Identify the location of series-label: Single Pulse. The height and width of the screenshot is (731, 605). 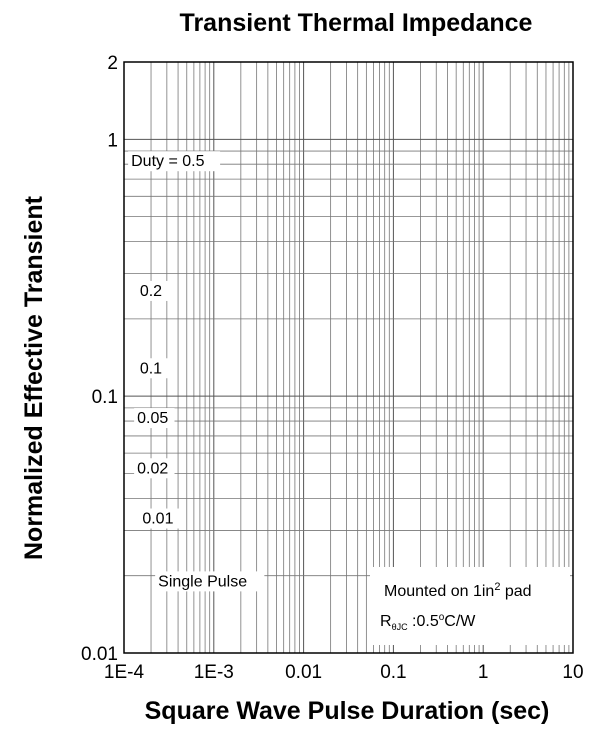
(202, 581).